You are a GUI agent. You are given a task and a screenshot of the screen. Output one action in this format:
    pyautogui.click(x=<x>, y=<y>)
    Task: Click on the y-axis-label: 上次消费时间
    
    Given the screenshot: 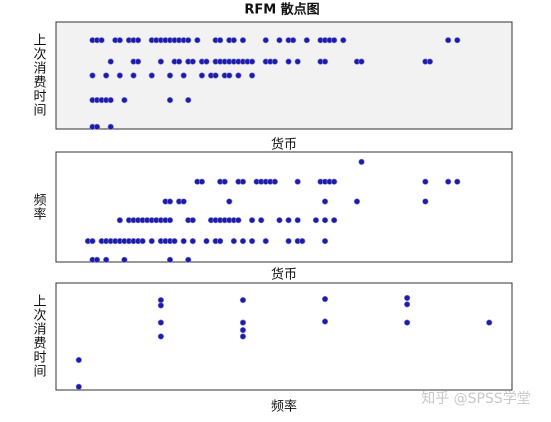 What is the action you would take?
    pyautogui.click(x=39, y=75)
    